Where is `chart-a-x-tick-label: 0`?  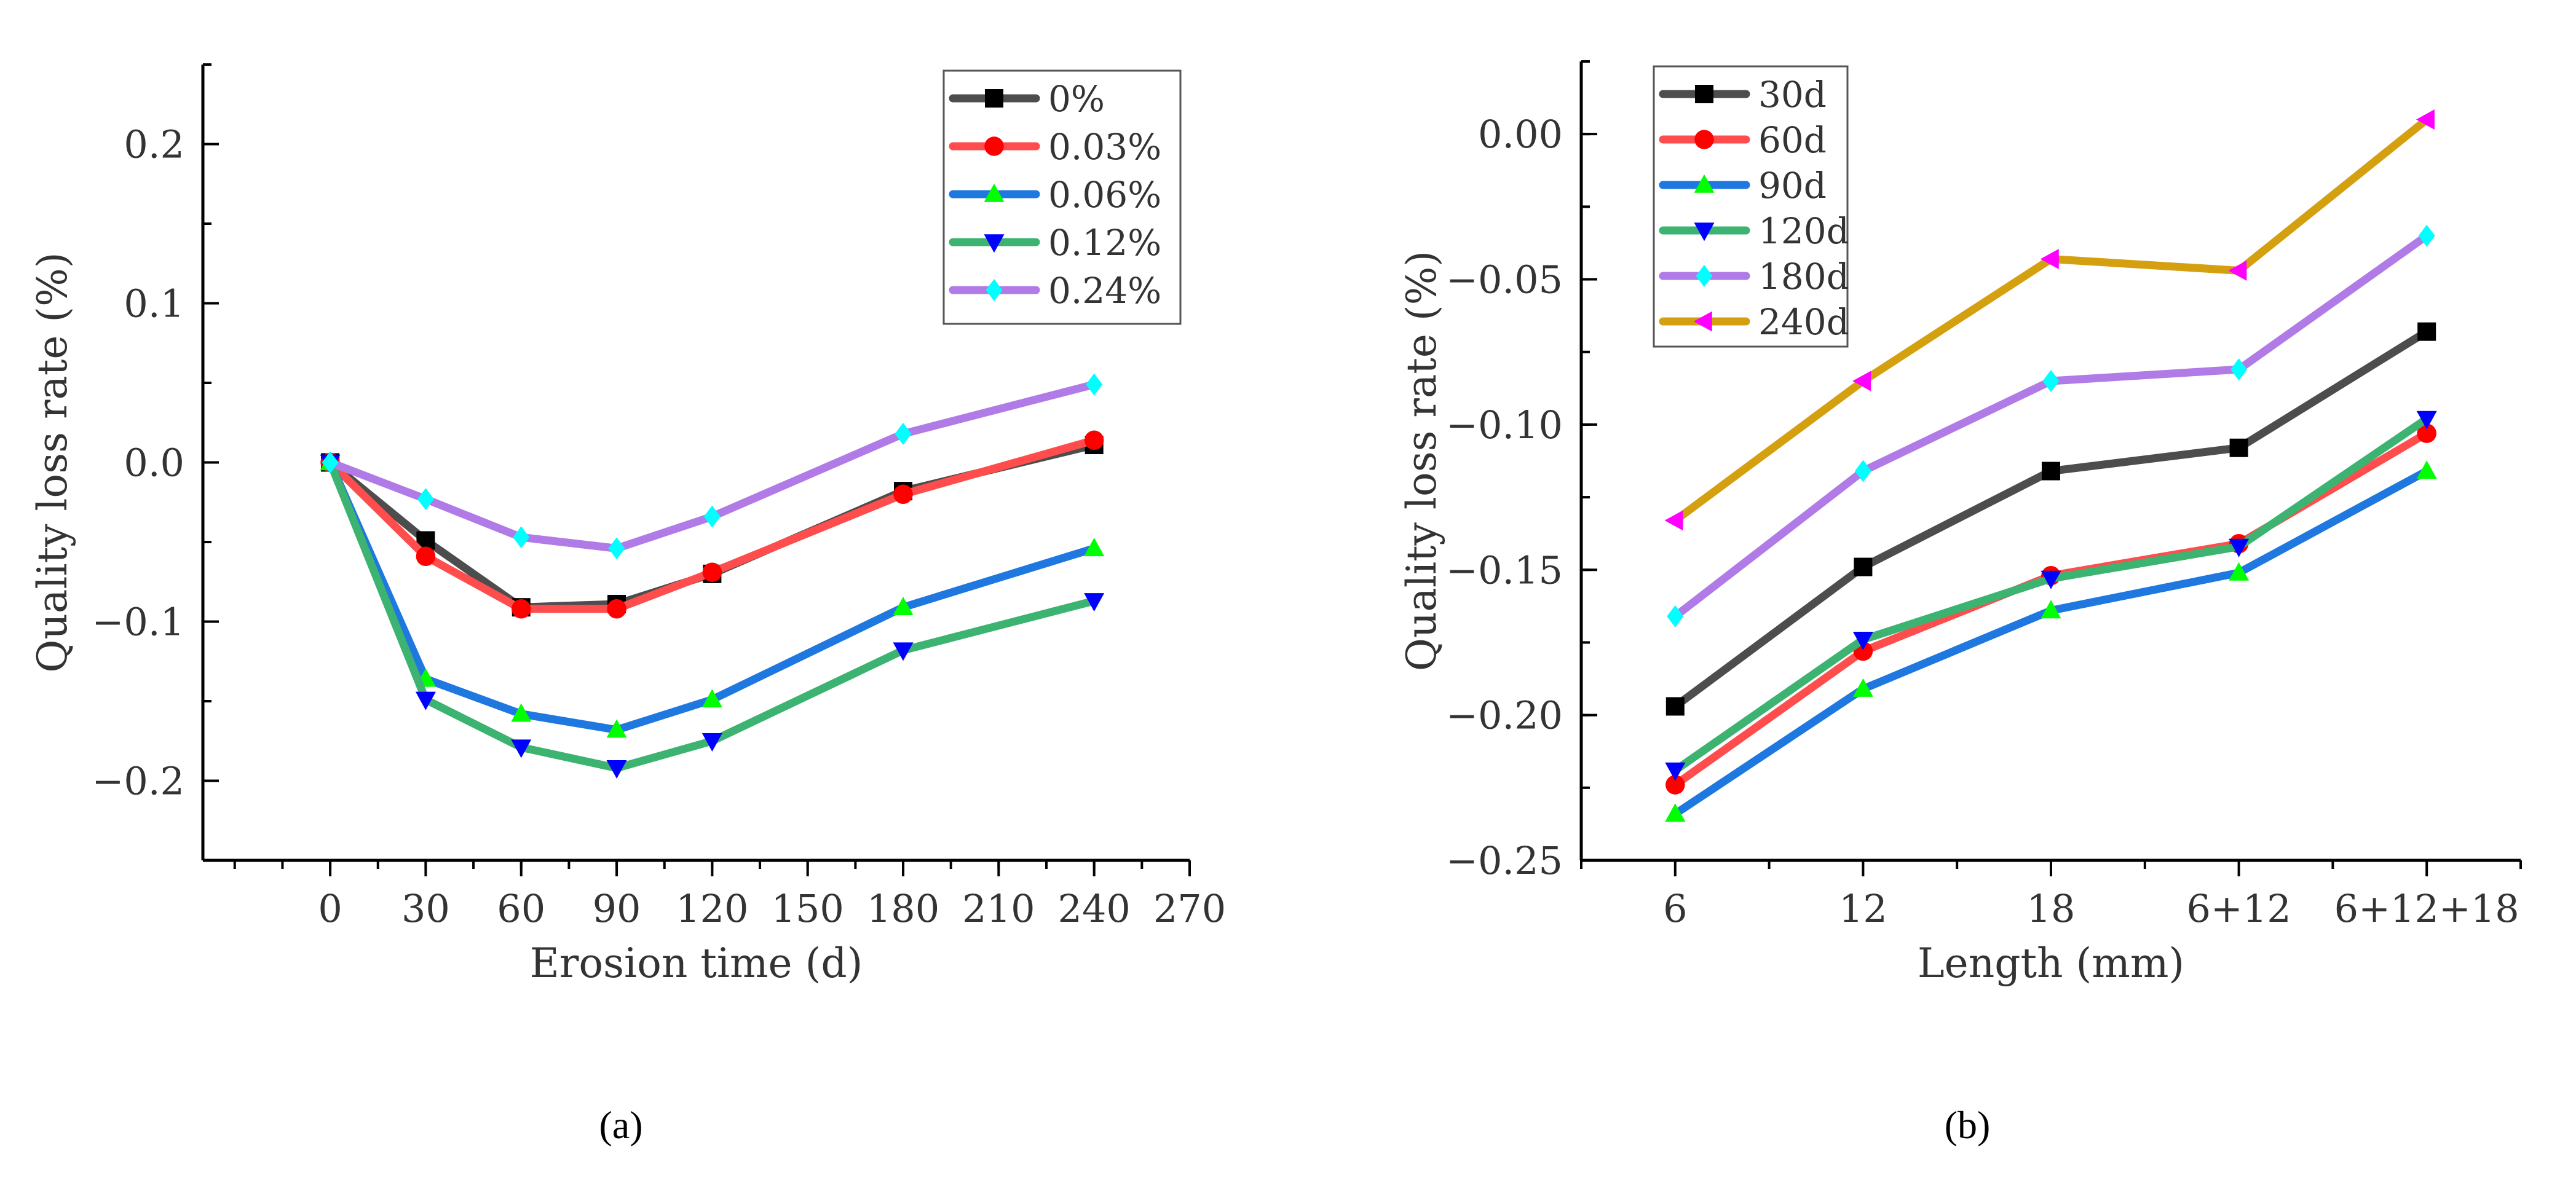
chart-a-x-tick-label: 0 is located at coordinates (330, 908).